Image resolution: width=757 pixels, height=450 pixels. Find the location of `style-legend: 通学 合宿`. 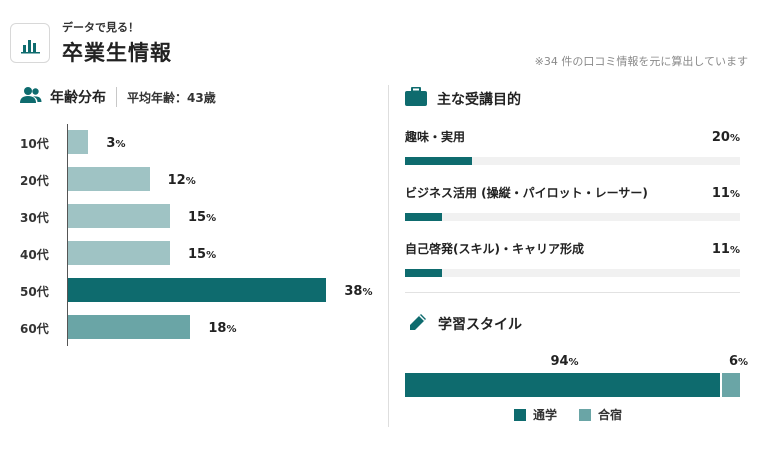

style-legend: 通学 合宿 is located at coordinates (579, 414).